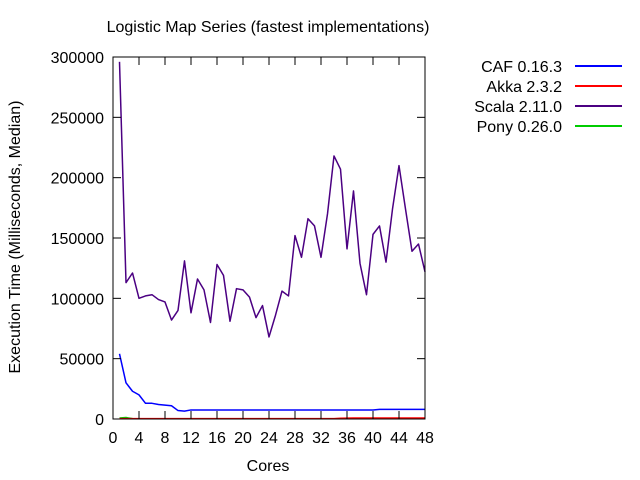 The image size is (640, 480). Describe the element at coordinates (243, 438) in the screenshot. I see `x-tick-label: 20` at that location.